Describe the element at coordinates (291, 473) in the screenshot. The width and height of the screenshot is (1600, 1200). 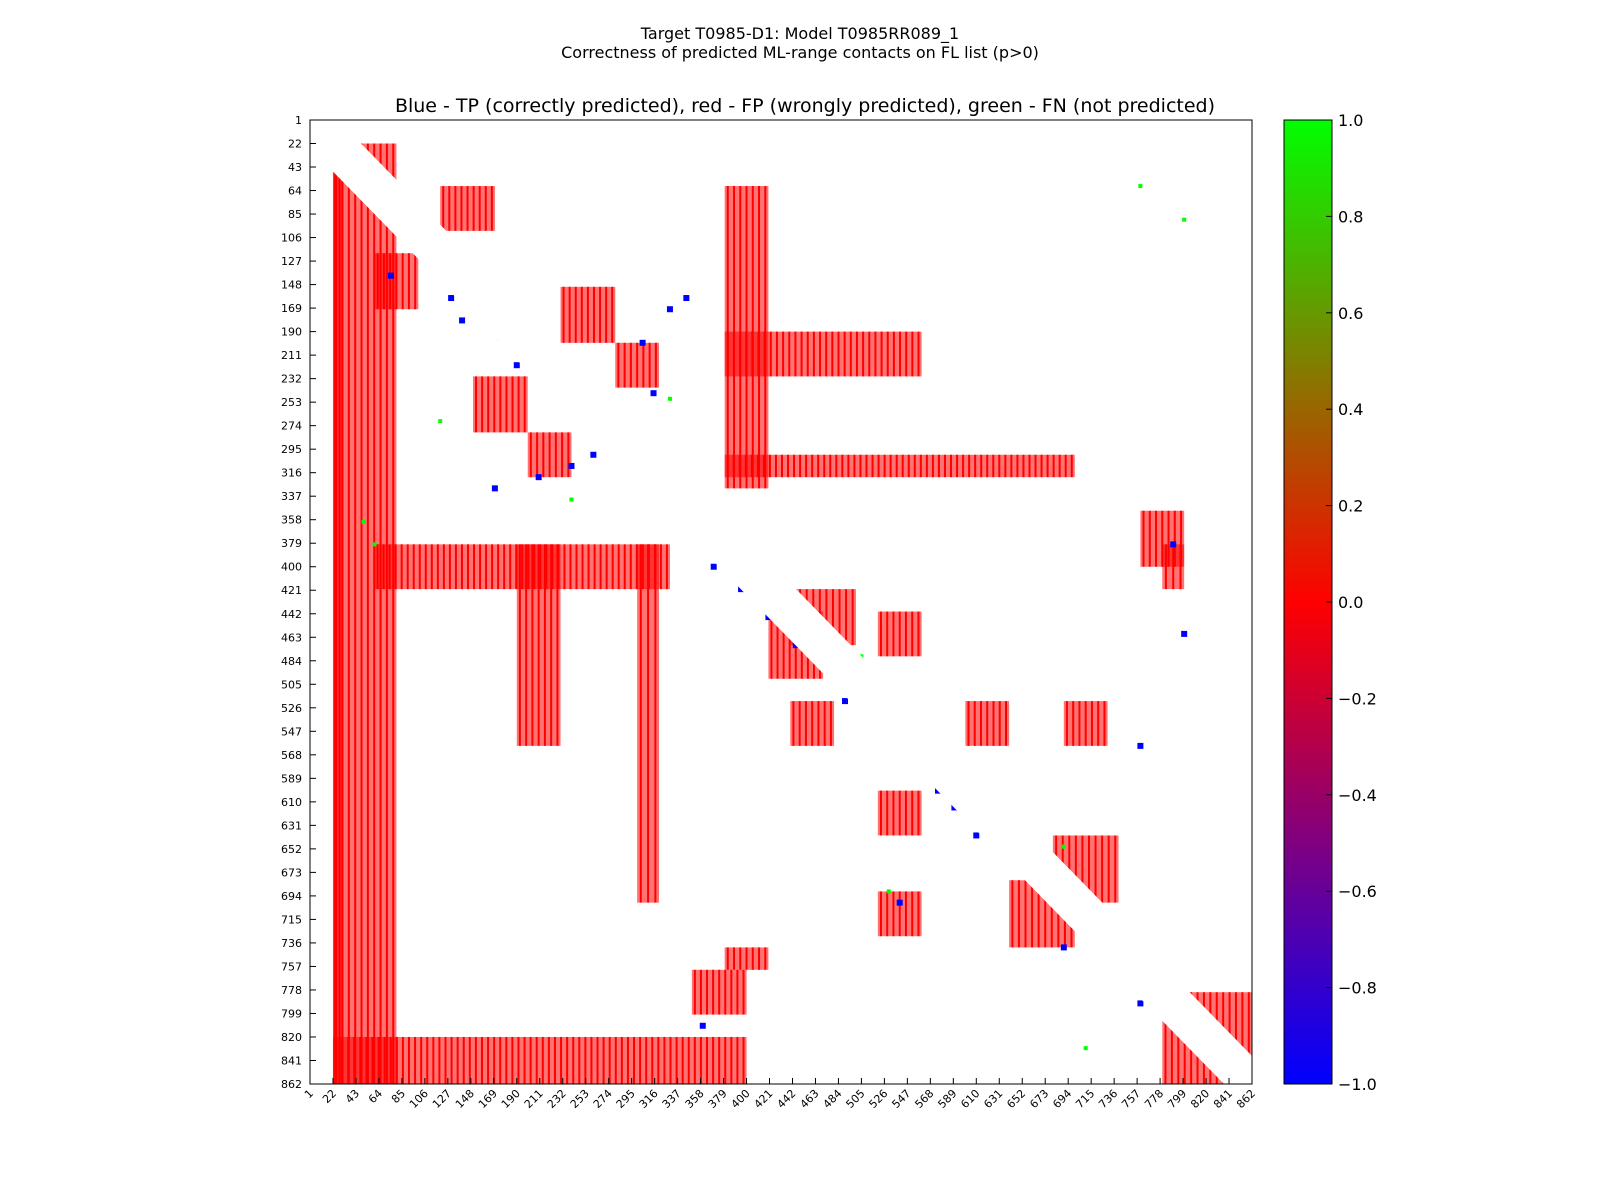
I see `y-tick-label: 316` at that location.